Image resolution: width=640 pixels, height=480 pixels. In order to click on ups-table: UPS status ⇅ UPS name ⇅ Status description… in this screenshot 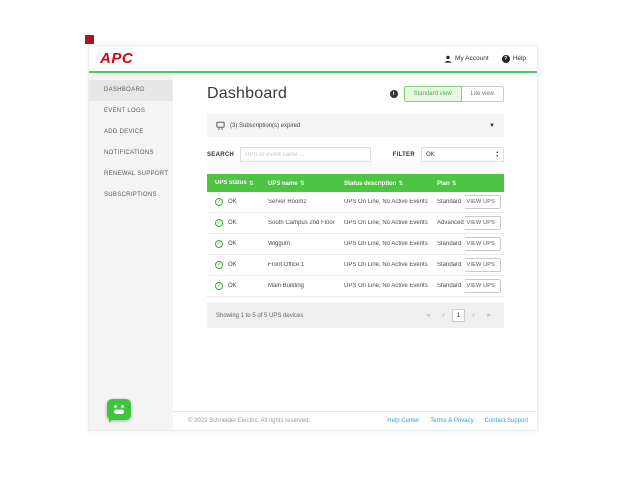, I will do `click(355, 235)`.